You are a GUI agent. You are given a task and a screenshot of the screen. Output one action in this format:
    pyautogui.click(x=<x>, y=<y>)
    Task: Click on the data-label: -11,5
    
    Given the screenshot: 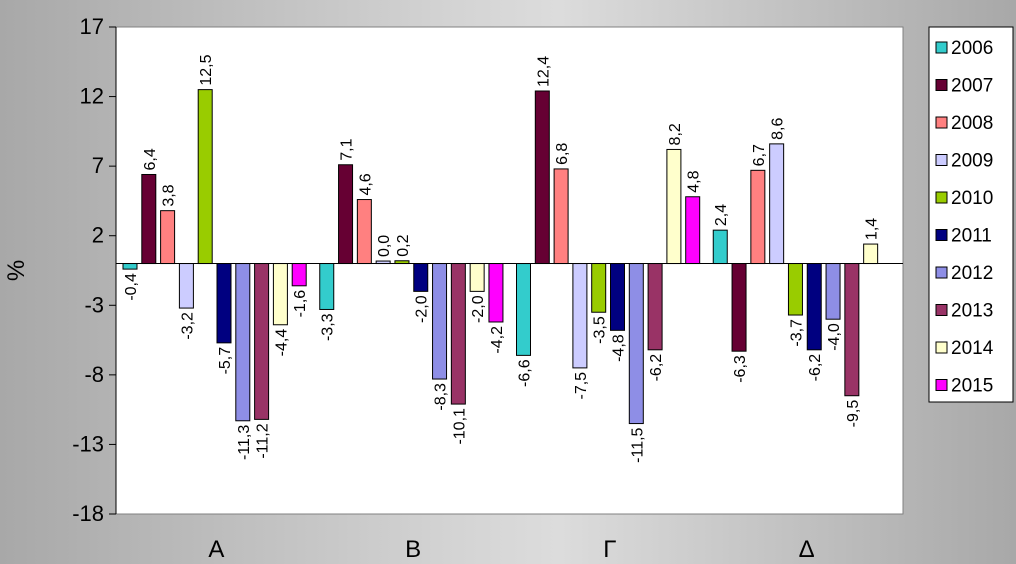 What is the action you would take?
    pyautogui.click(x=637, y=444)
    